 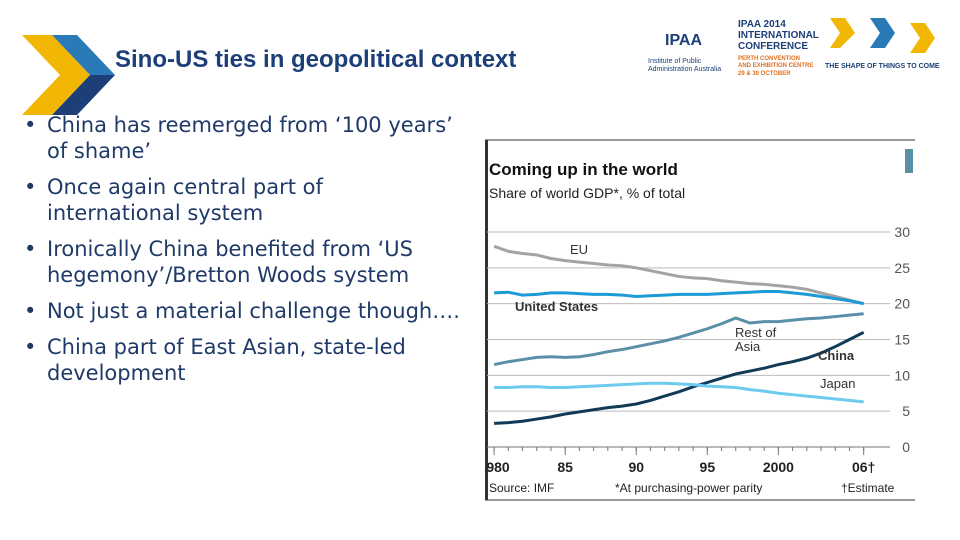 I want to click on series-label: EU, so click(x=579, y=249).